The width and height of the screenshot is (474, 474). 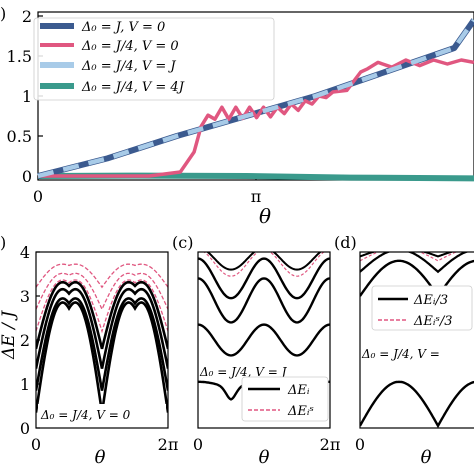 What do you see at coordinates (133, 87) in the screenshot?
I see `legend-label-a-3: Δ₀ = J/4, V = 4J` at bounding box center [133, 87].